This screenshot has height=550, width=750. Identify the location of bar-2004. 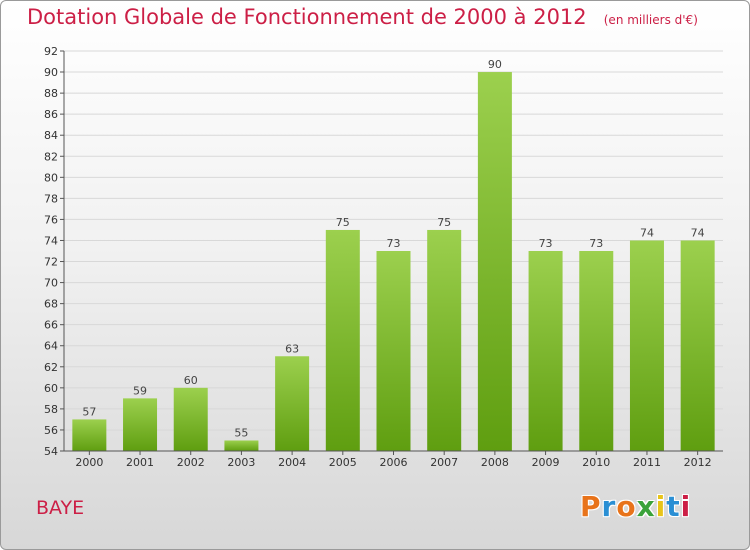
(292, 403).